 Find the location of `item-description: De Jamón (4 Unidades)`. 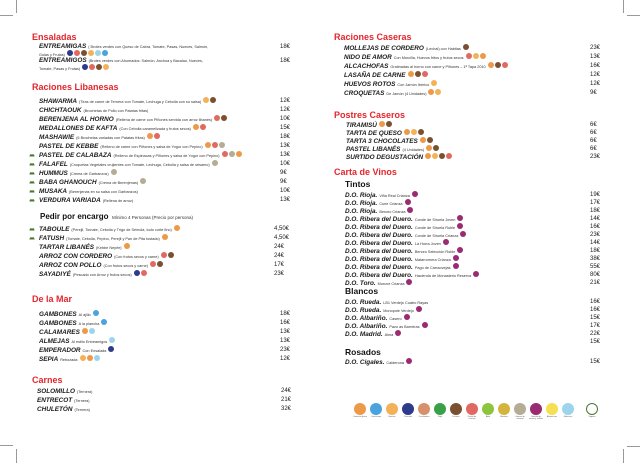

item-description: De Jamón (4 Unidades) is located at coordinates (406, 93).